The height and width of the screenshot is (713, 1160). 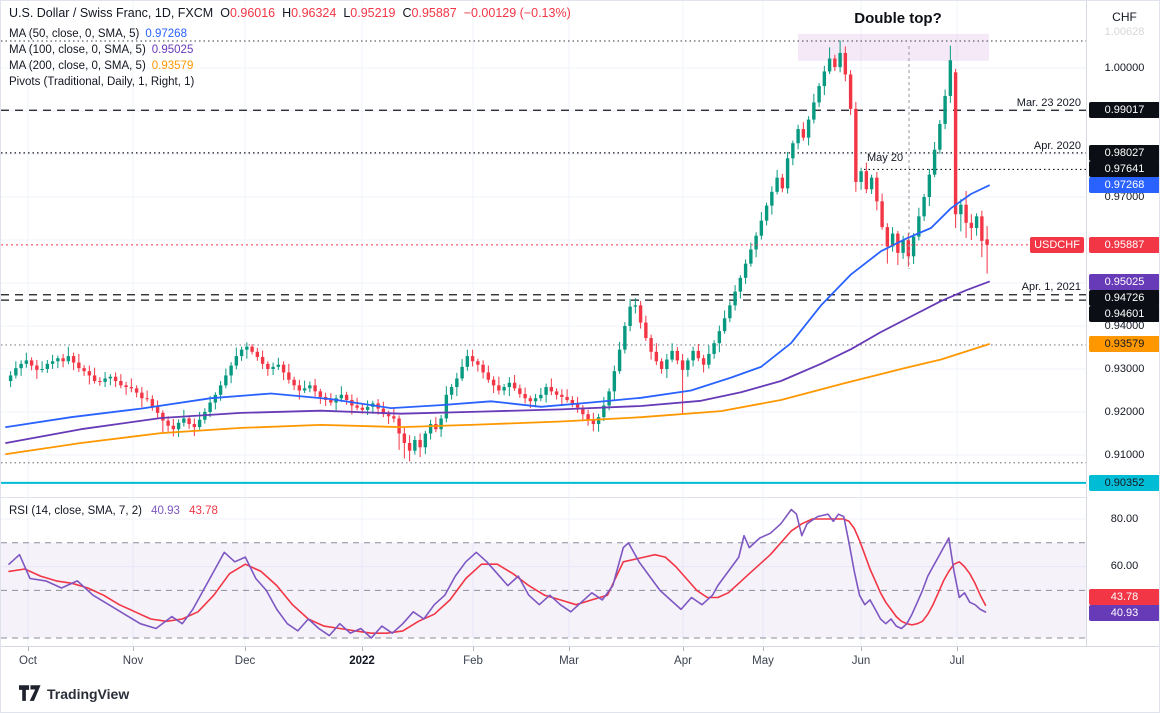 I want to click on indicator-row: Pivots (Traditional, Daily, 1, Right, 1), so click(x=290, y=82).